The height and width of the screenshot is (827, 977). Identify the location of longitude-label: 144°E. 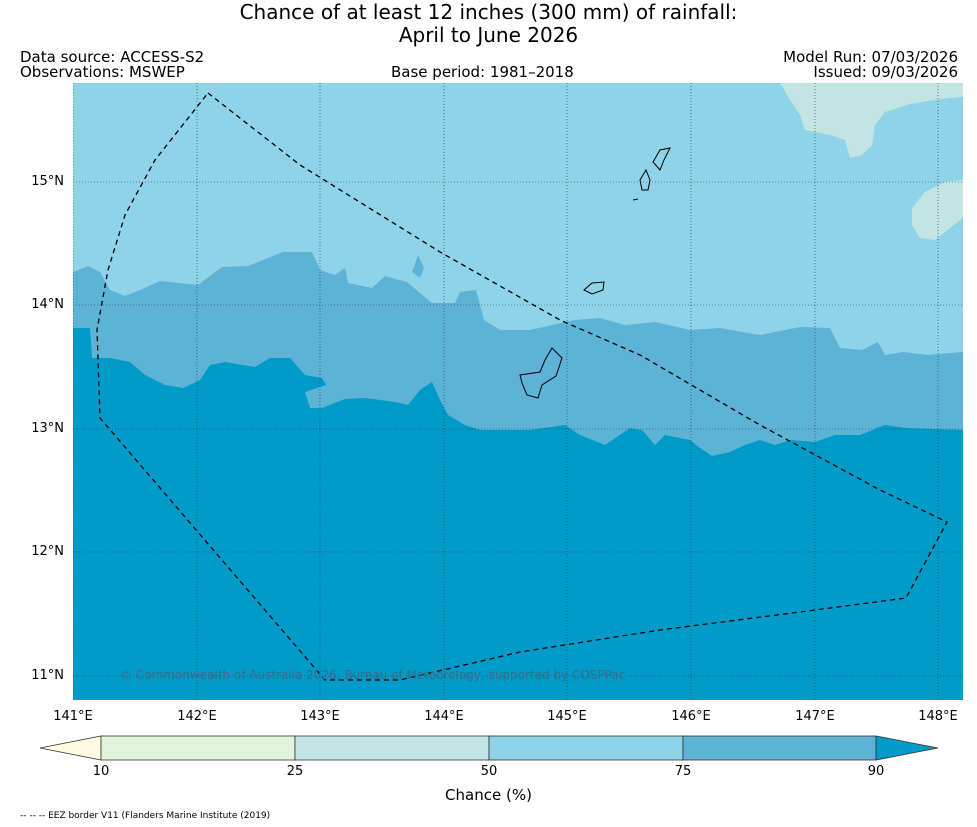
(444, 716).